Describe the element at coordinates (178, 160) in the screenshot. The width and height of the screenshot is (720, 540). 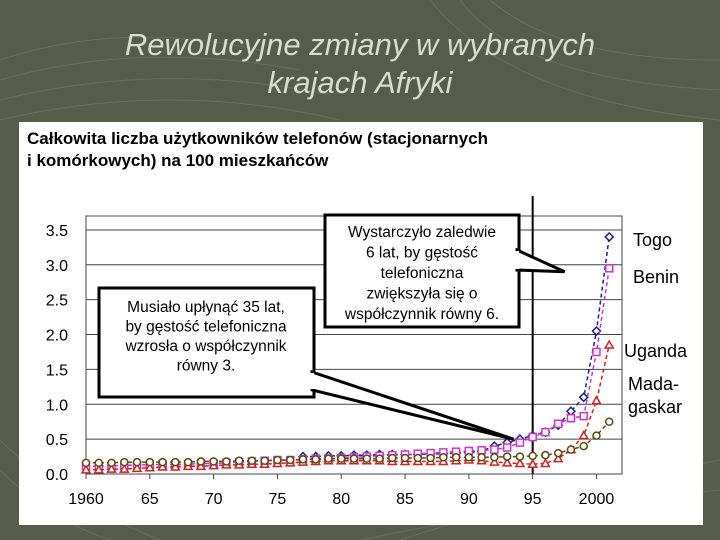
I see `chart-title-line-2: i komórkowych) na 100 mieszkańców` at that location.